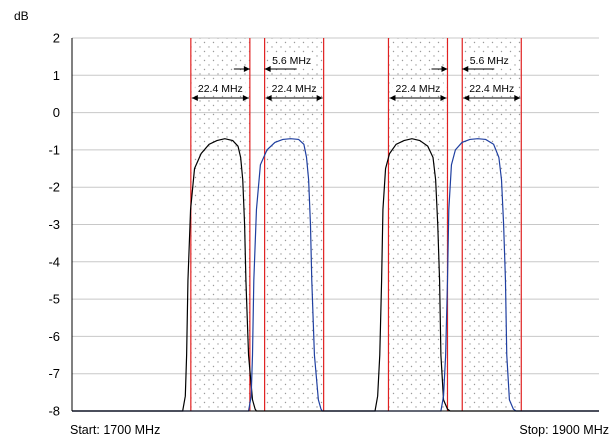  Describe the element at coordinates (115, 430) in the screenshot. I see `x-start-label: Start: 1700 MHz` at that location.